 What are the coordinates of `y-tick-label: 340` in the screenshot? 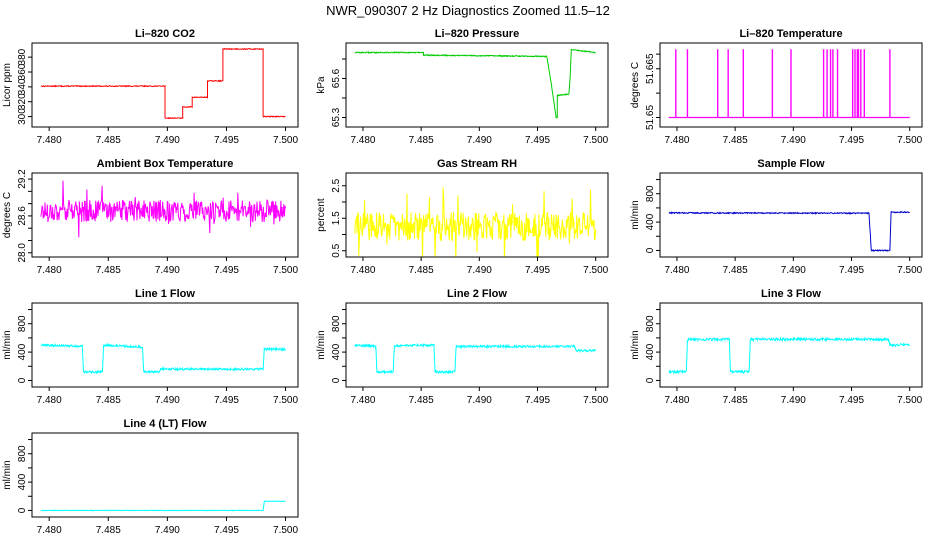 It's located at (22, 86).